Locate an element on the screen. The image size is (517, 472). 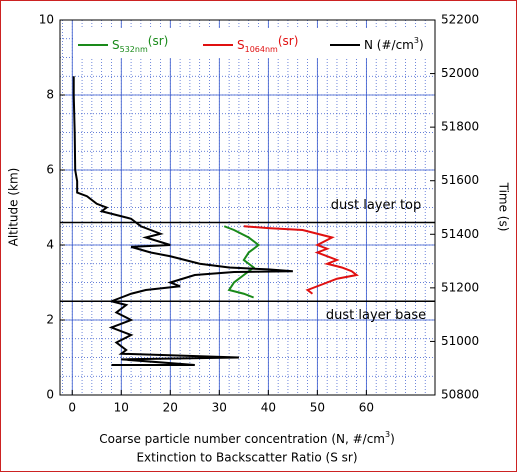
y-tick-label: 0 is located at coordinates (50, 395).